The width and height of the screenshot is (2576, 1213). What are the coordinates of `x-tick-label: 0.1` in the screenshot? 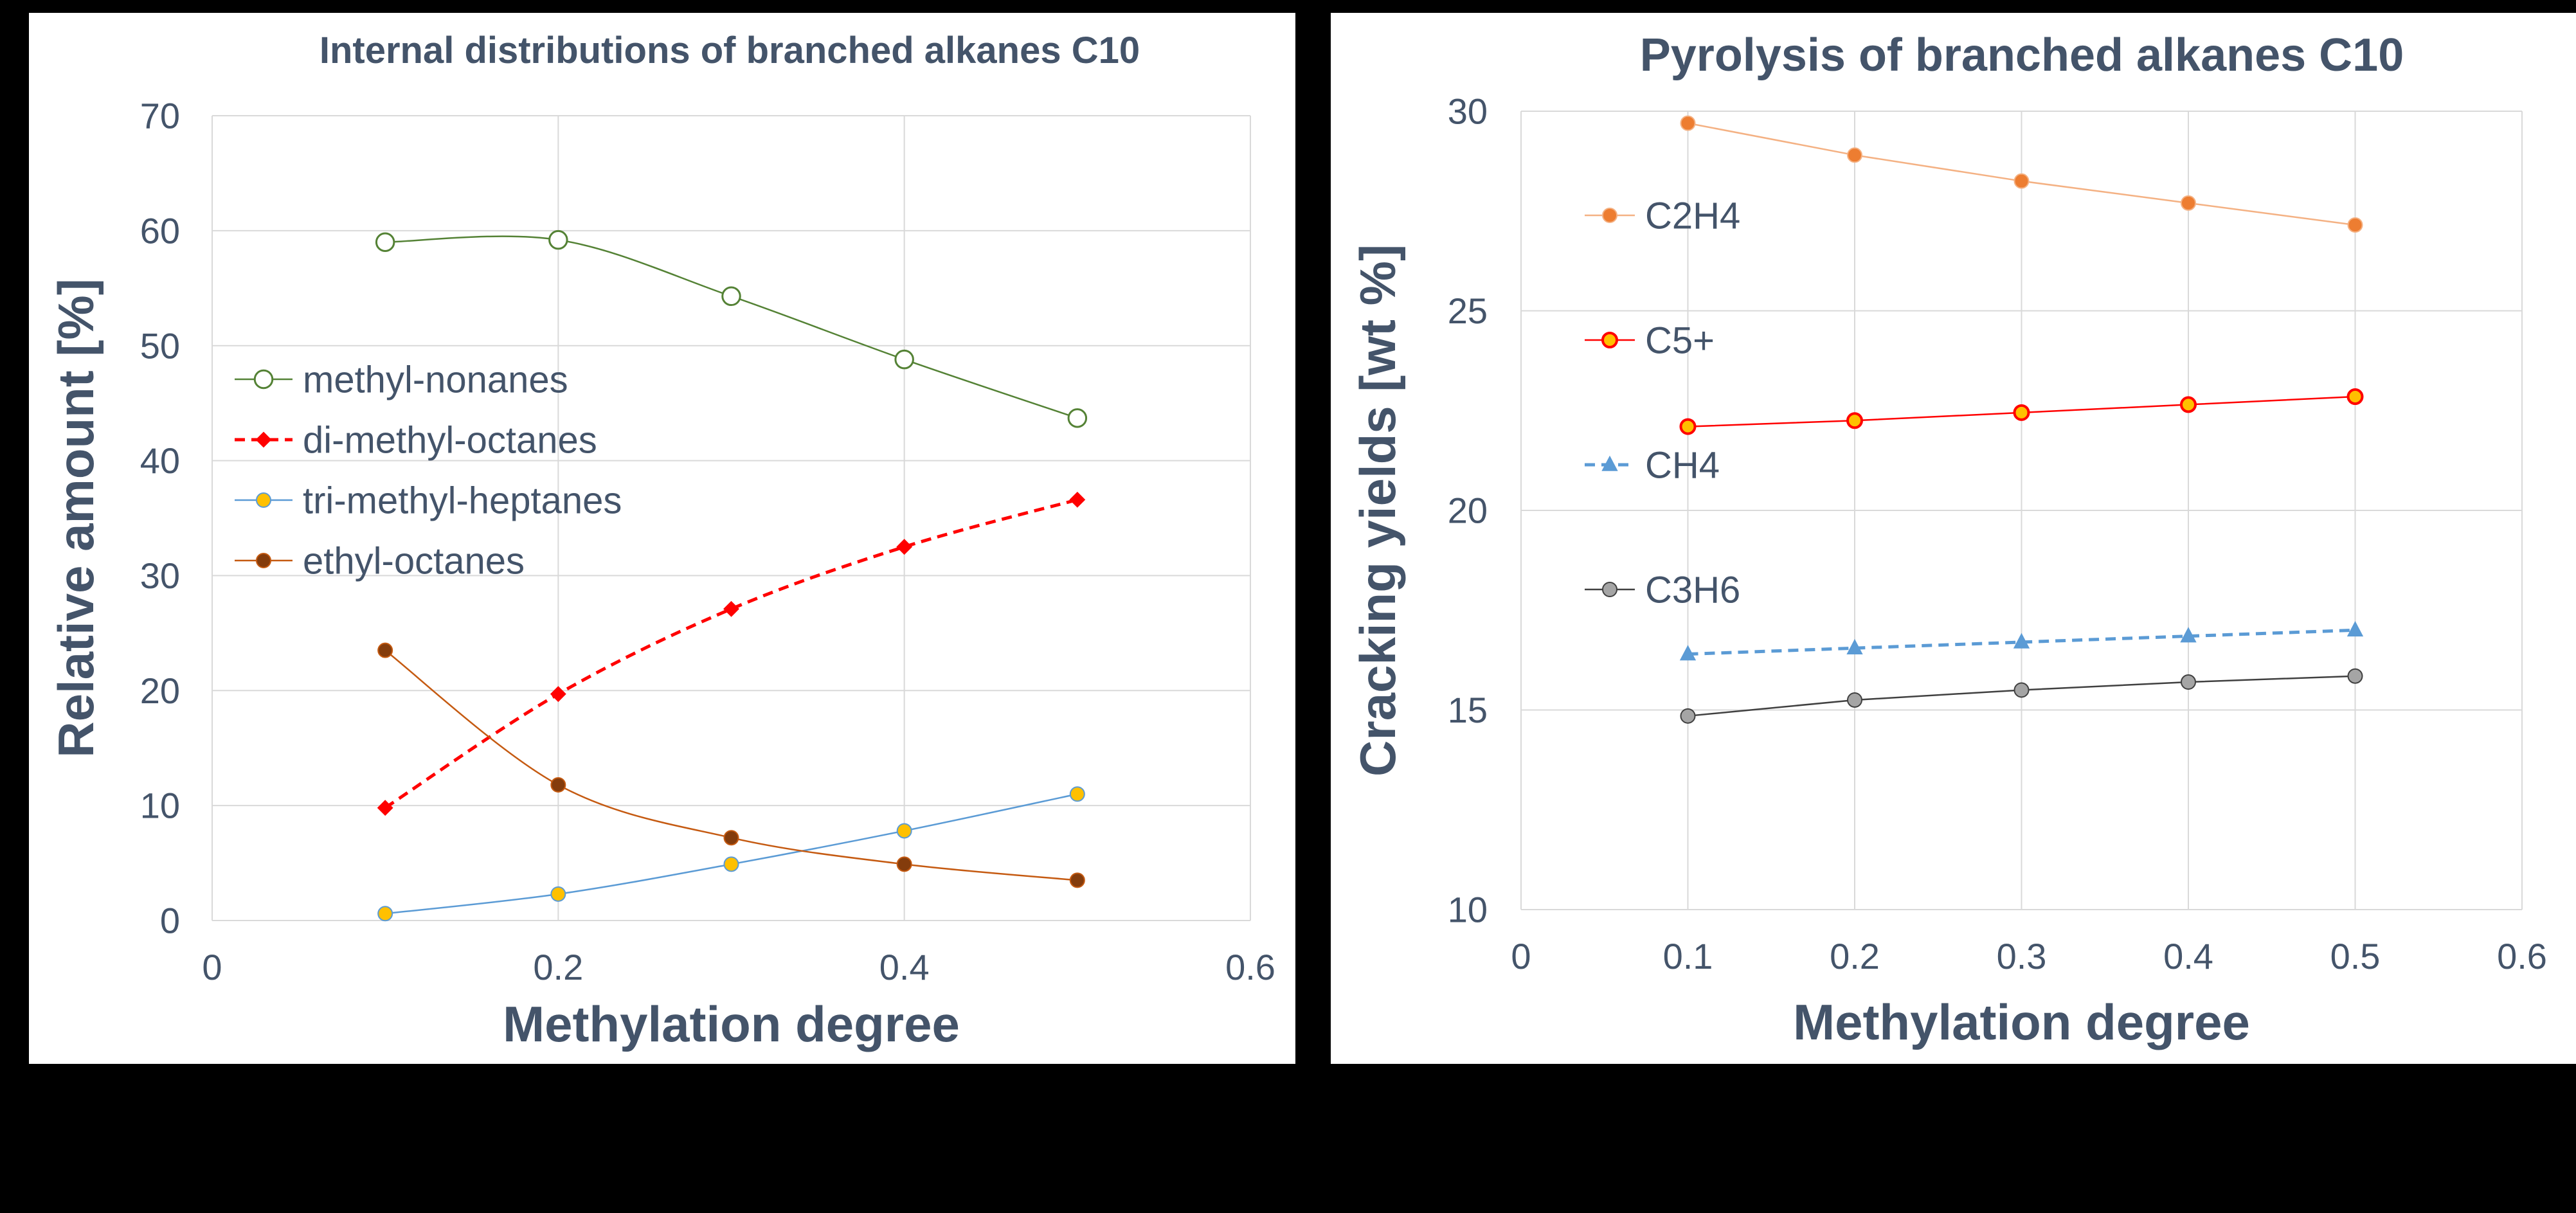 It's located at (1688, 956).